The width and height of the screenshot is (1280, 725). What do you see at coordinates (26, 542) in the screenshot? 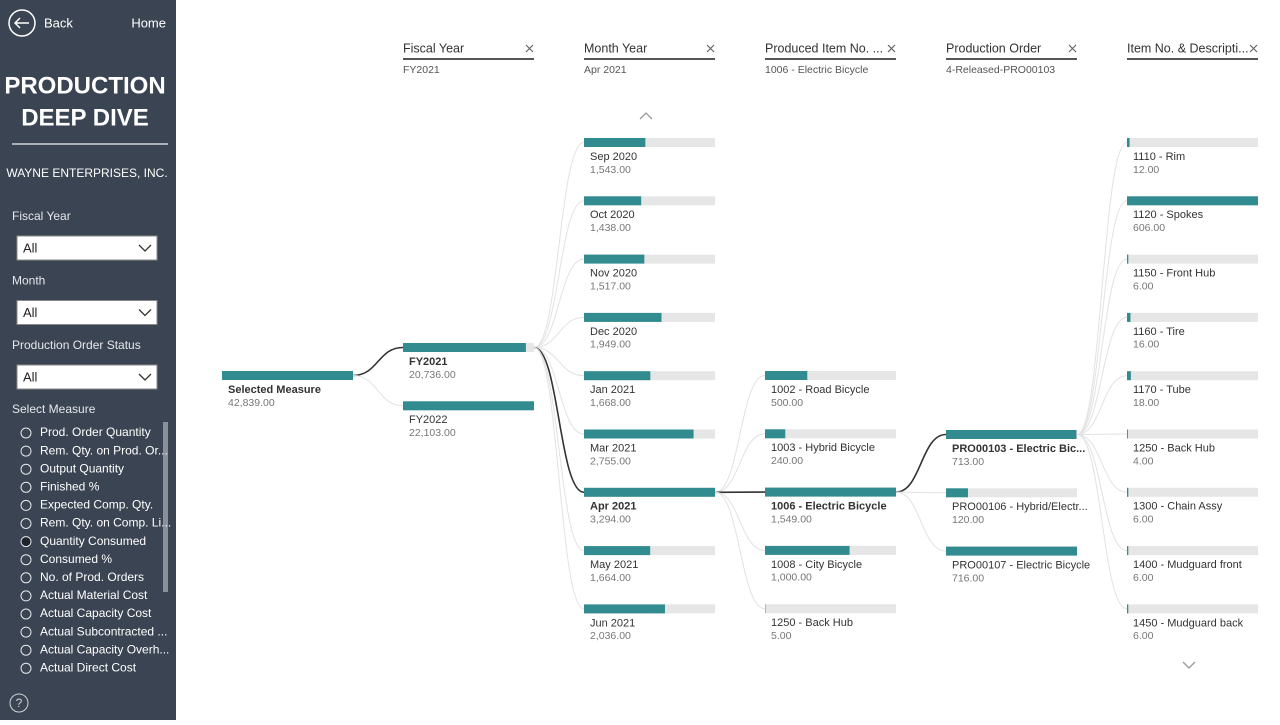
I see `radio-button` at bounding box center [26, 542].